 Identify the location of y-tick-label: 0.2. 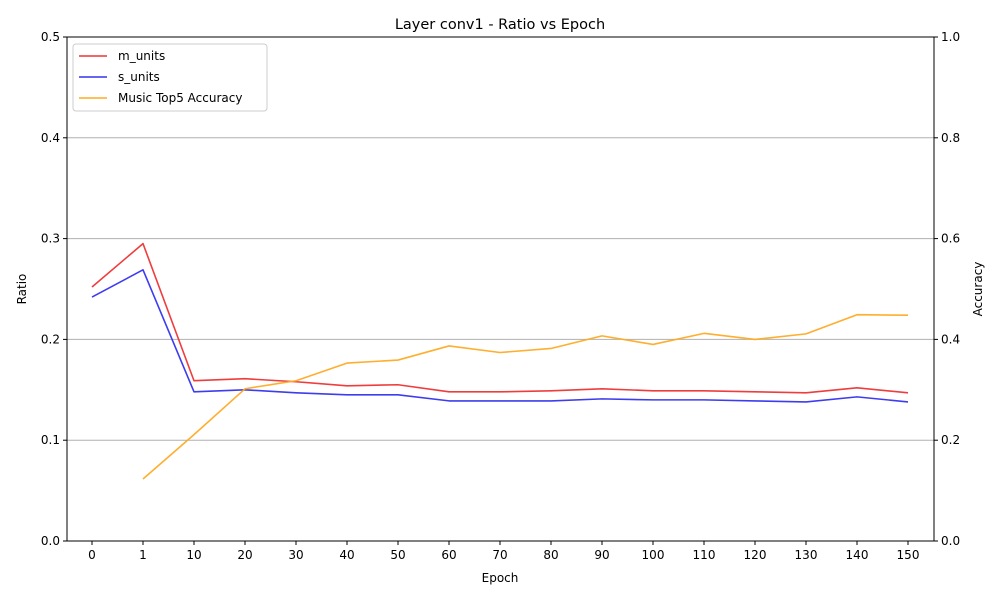
(50, 339).